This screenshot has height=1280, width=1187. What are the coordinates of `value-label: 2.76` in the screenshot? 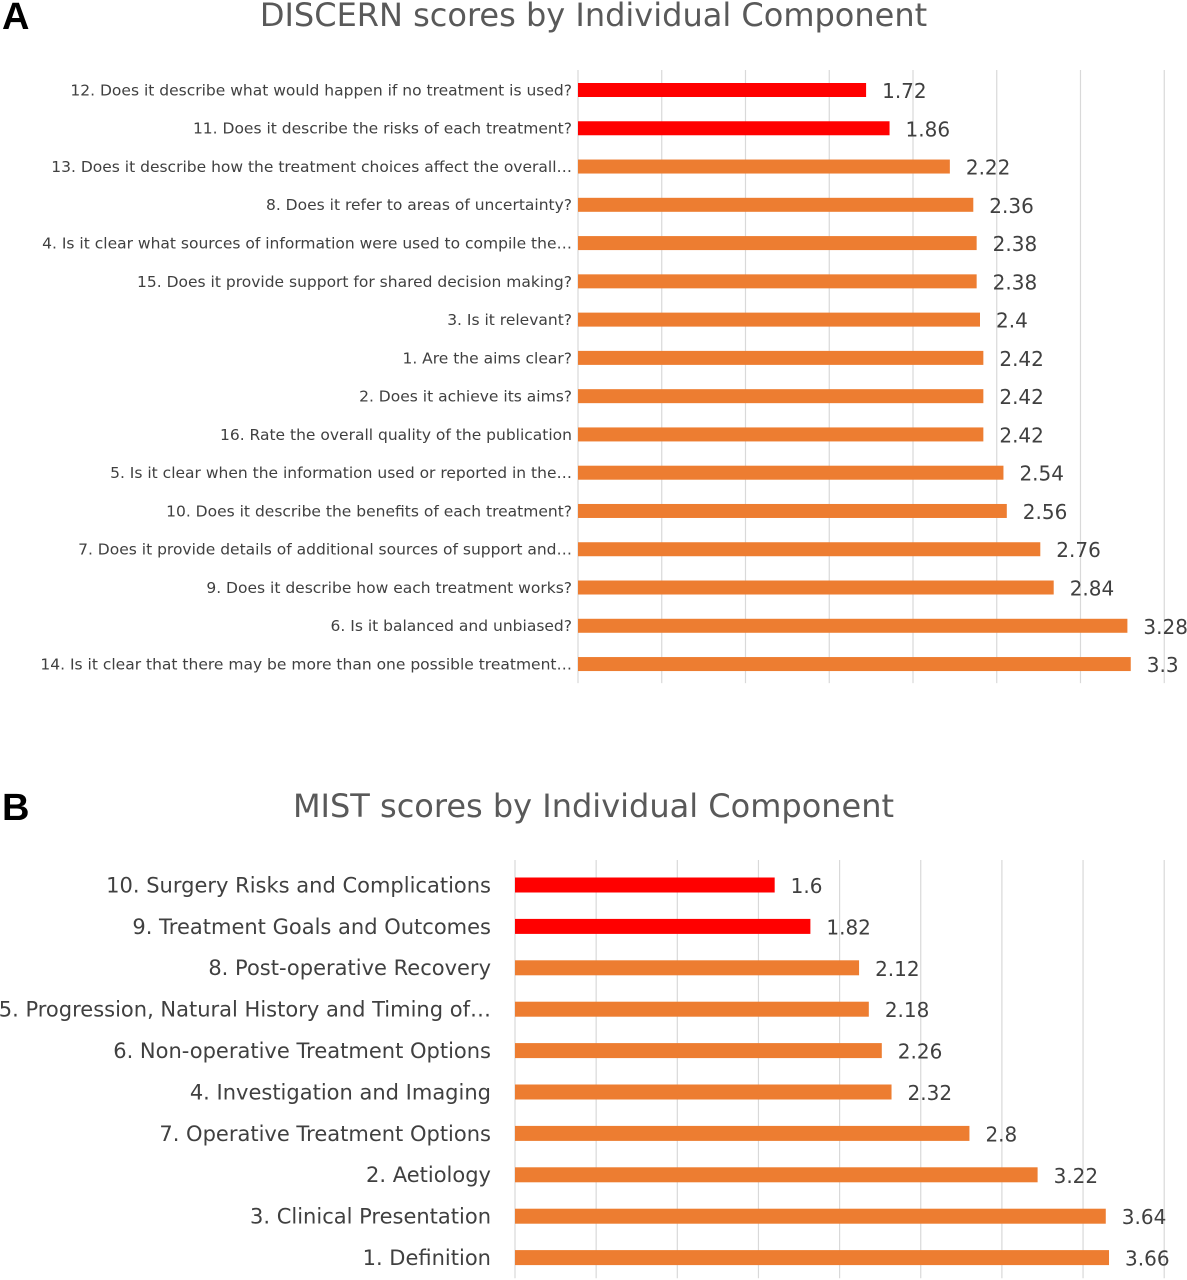 It's located at (1078, 550).